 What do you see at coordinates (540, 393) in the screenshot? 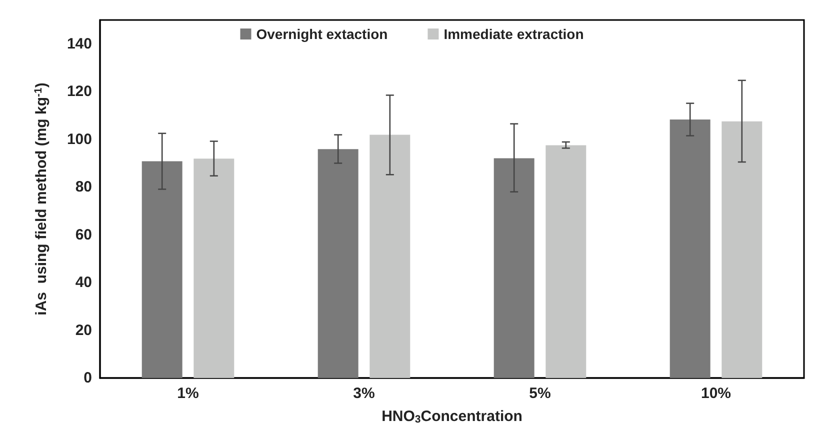
I see `x-tick-label: 5%` at bounding box center [540, 393].